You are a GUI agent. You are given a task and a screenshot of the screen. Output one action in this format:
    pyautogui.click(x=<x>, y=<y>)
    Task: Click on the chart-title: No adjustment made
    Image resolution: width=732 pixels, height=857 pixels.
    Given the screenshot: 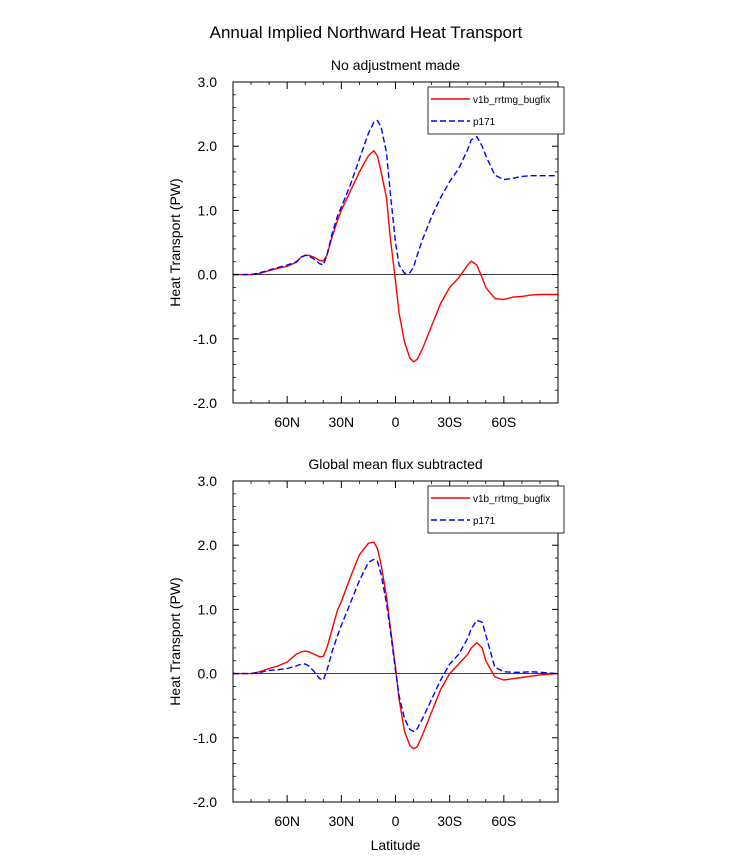 What is the action you would take?
    pyautogui.click(x=395, y=65)
    